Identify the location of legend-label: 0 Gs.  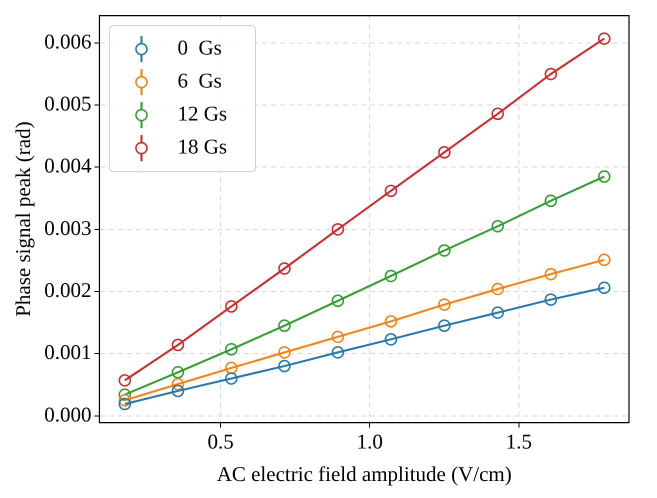
(199, 48).